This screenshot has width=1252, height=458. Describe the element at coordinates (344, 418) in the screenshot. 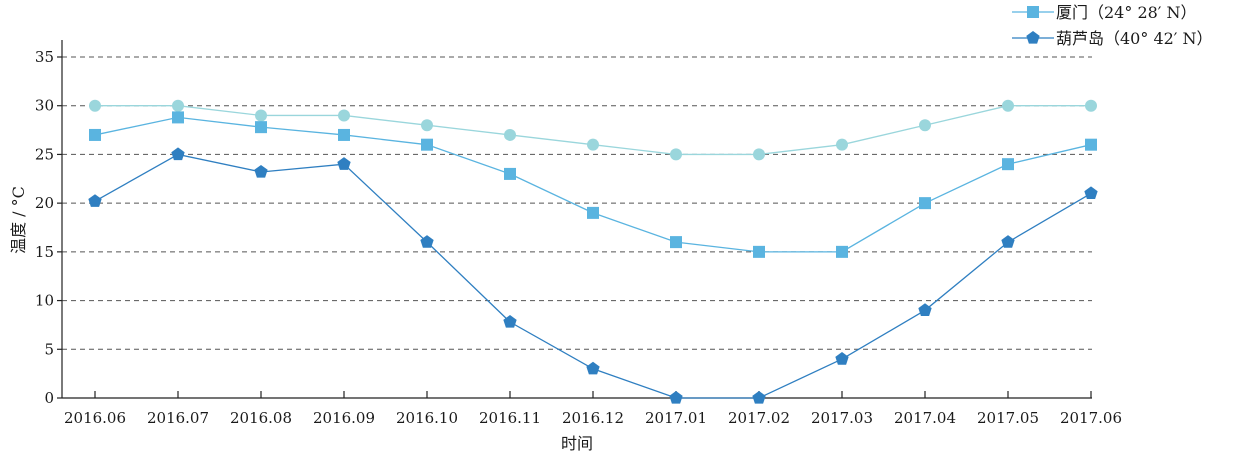

I see `x-tick-label-3: 2016.09` at that location.